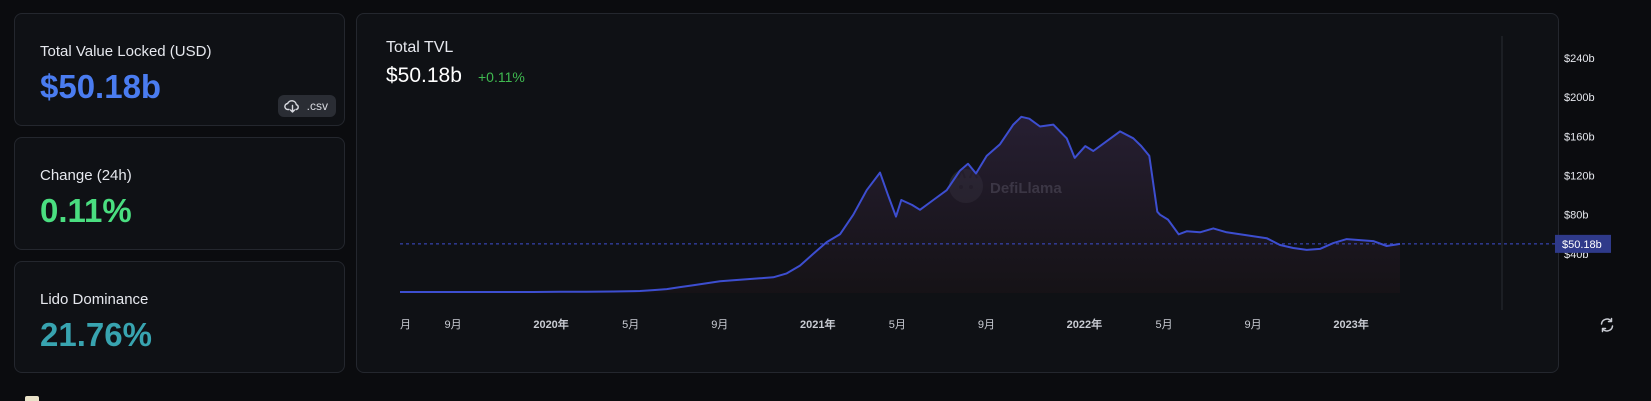 This screenshot has height=401, width=1651. I want to click on change-card-label: Change (24h), so click(86, 175).